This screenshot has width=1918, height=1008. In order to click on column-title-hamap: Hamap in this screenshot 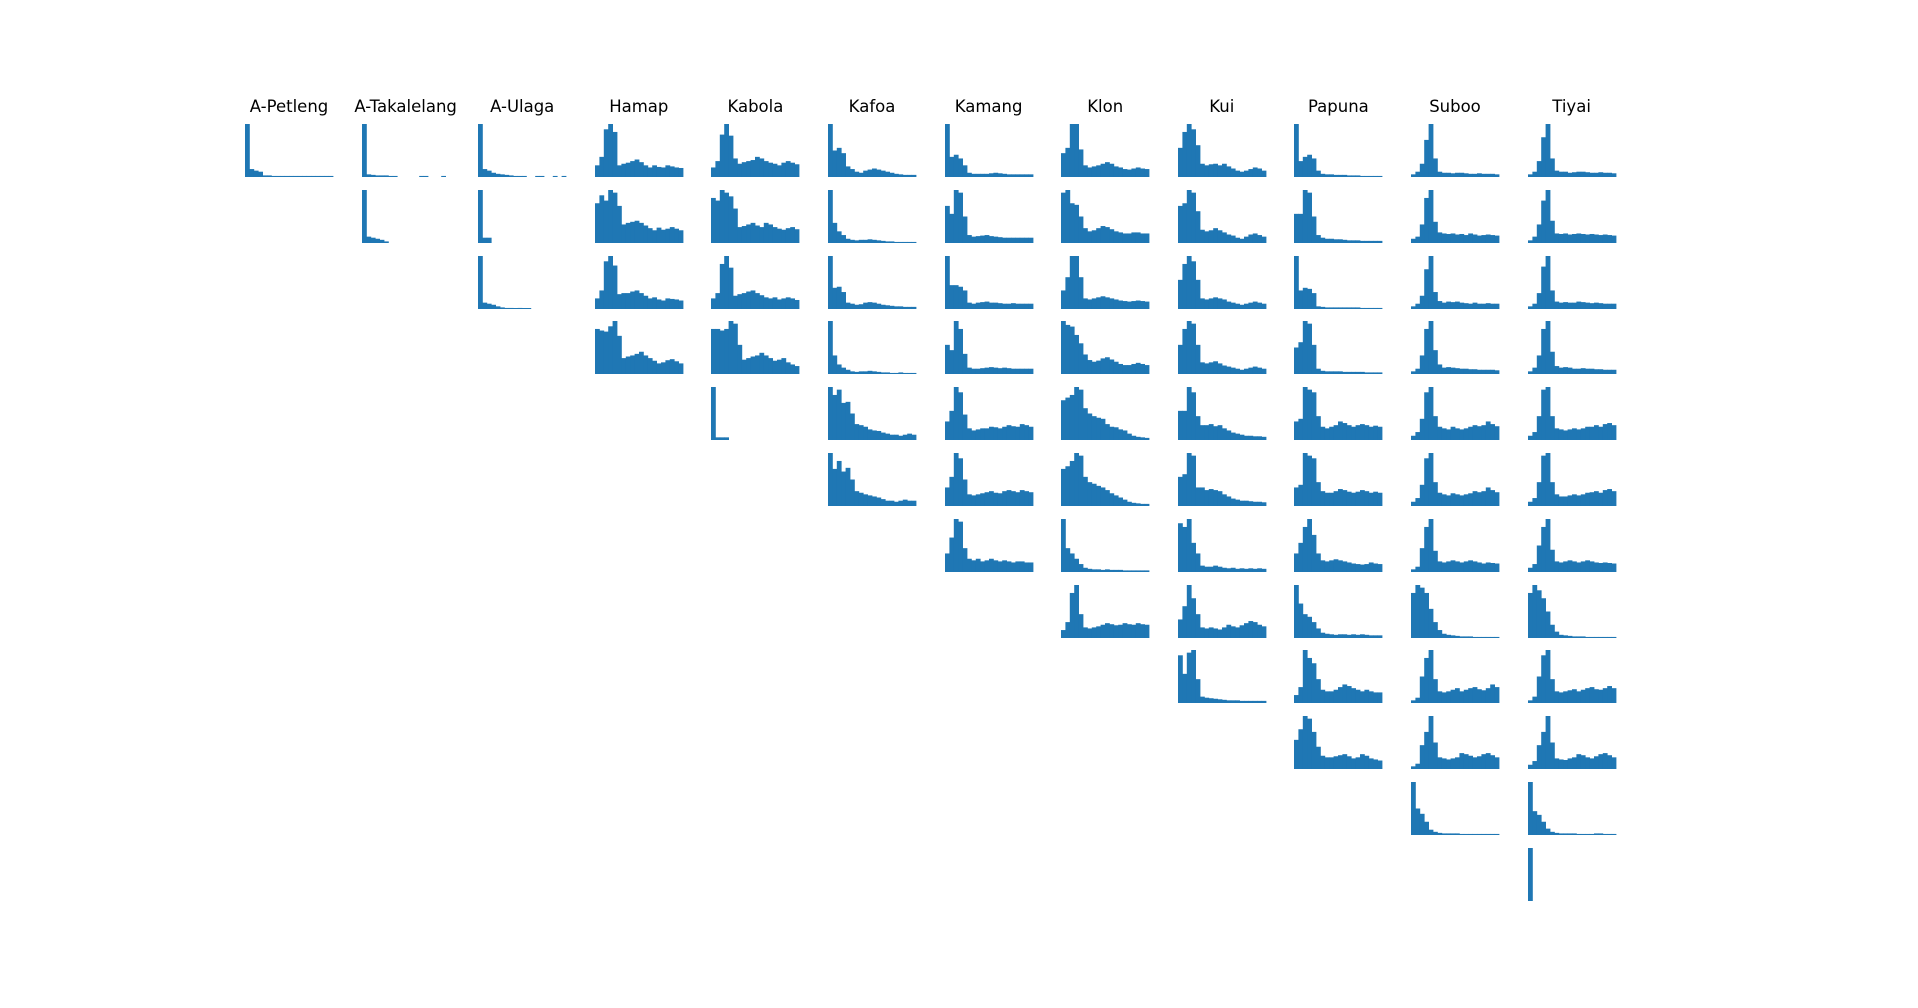, I will do `click(639, 106)`.